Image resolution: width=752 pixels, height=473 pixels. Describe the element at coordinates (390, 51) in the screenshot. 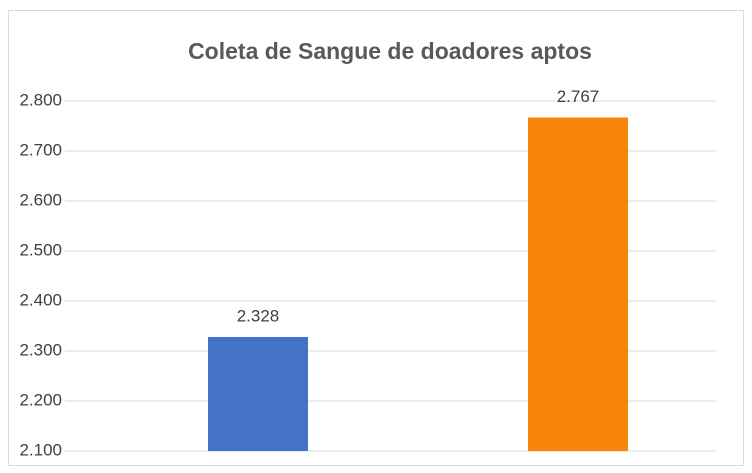

I see `chart-title: Coleta de Sangue de doadores aptos` at that location.